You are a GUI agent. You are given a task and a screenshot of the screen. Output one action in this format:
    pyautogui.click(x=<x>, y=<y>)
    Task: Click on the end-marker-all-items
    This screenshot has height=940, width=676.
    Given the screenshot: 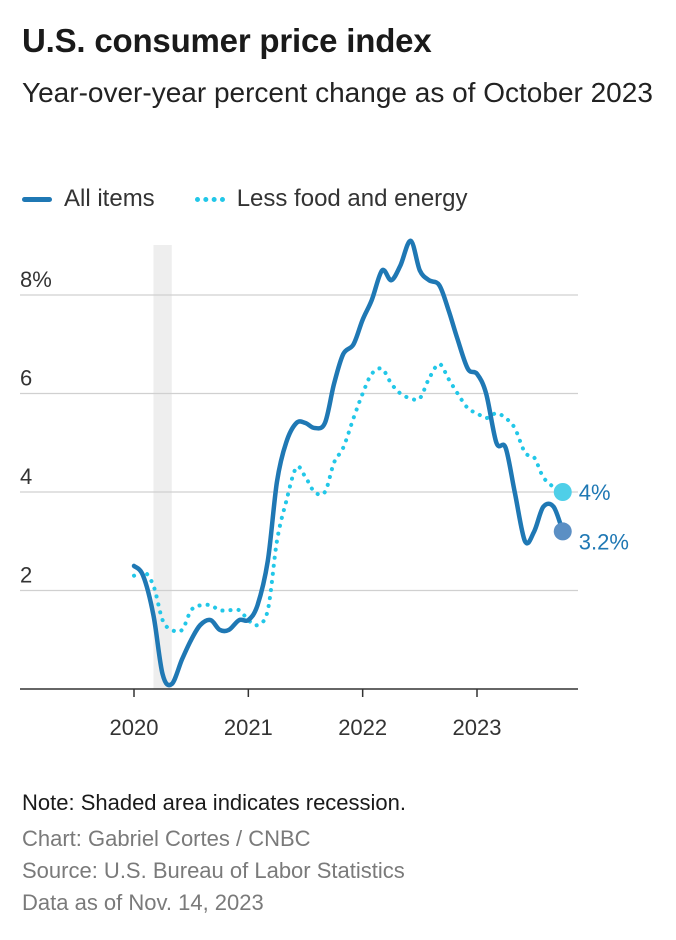 What is the action you would take?
    pyautogui.click(x=562, y=531)
    